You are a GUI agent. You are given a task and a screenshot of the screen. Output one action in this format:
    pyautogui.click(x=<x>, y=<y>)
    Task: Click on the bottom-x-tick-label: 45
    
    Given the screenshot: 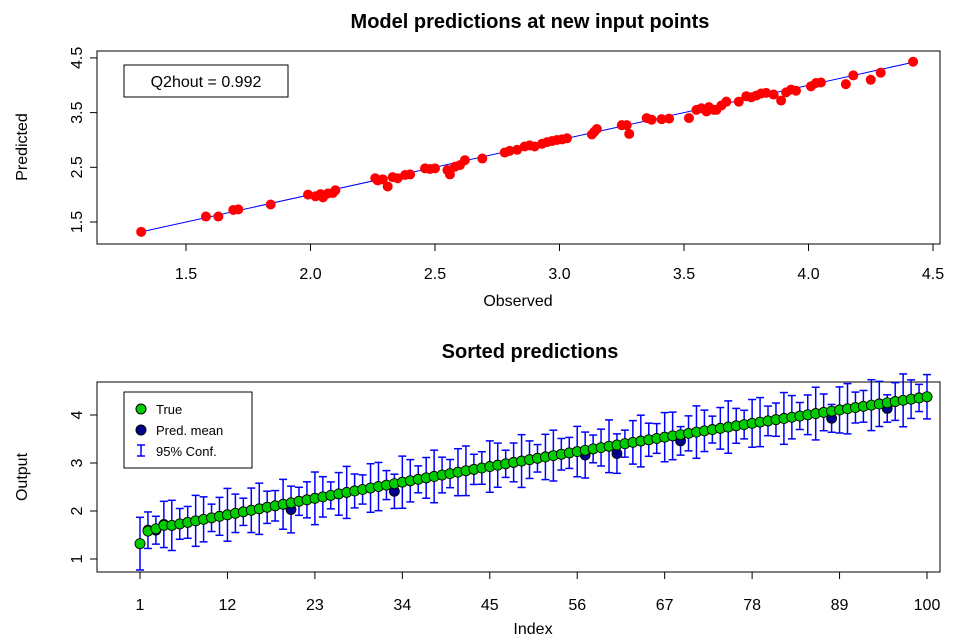 What is the action you would take?
    pyautogui.click(x=490, y=605)
    